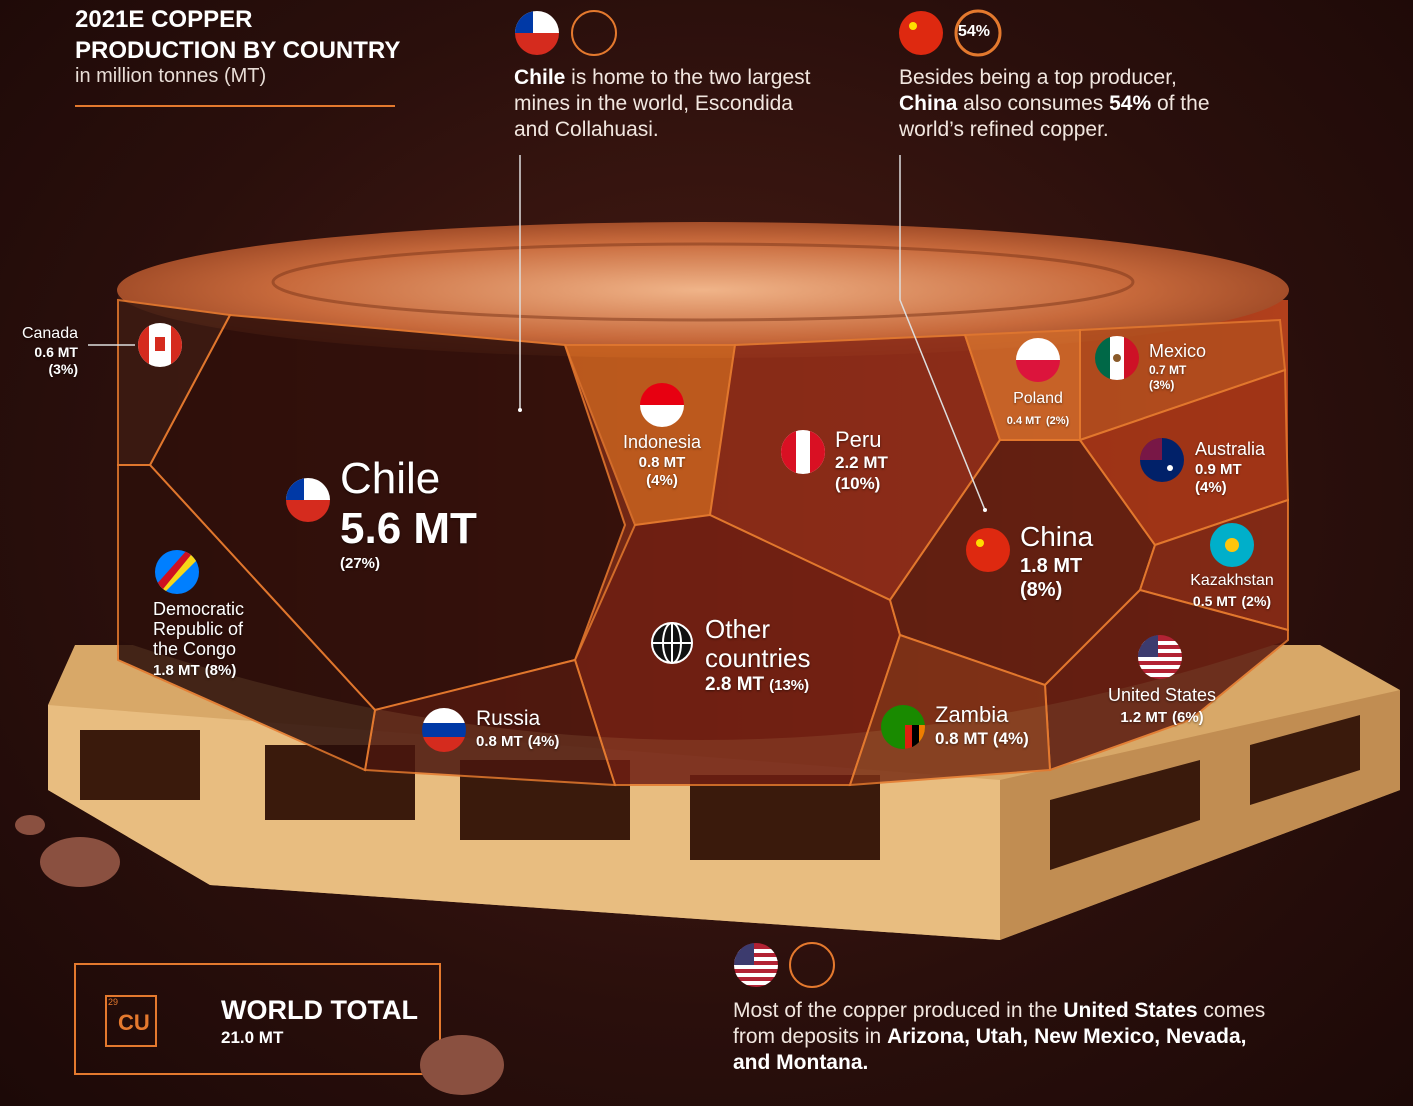  I want to click on country-label: China 1.8 MT (8%), so click(1095, 561).